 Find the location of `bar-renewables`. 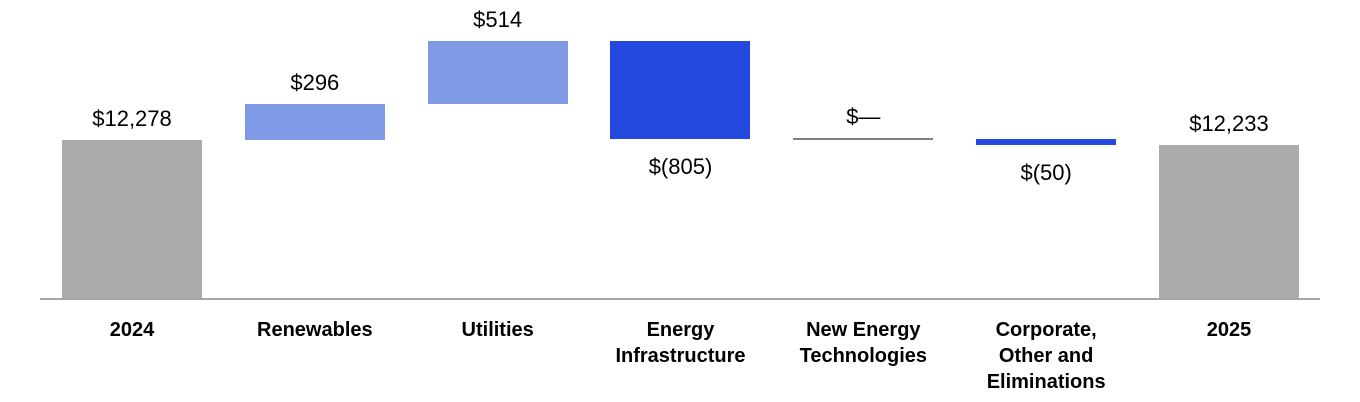

bar-renewables is located at coordinates (315, 122).